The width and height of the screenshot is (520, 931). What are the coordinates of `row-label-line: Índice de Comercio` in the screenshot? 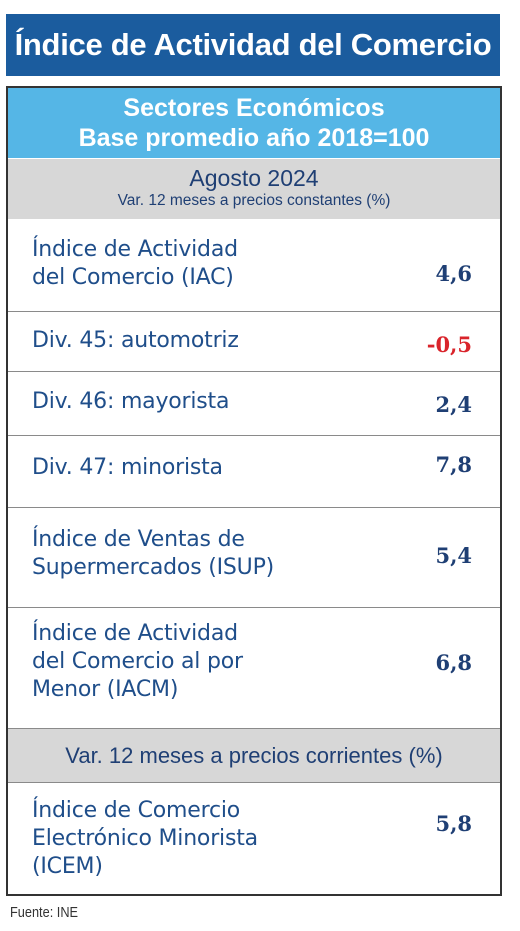 It's located at (136, 810).